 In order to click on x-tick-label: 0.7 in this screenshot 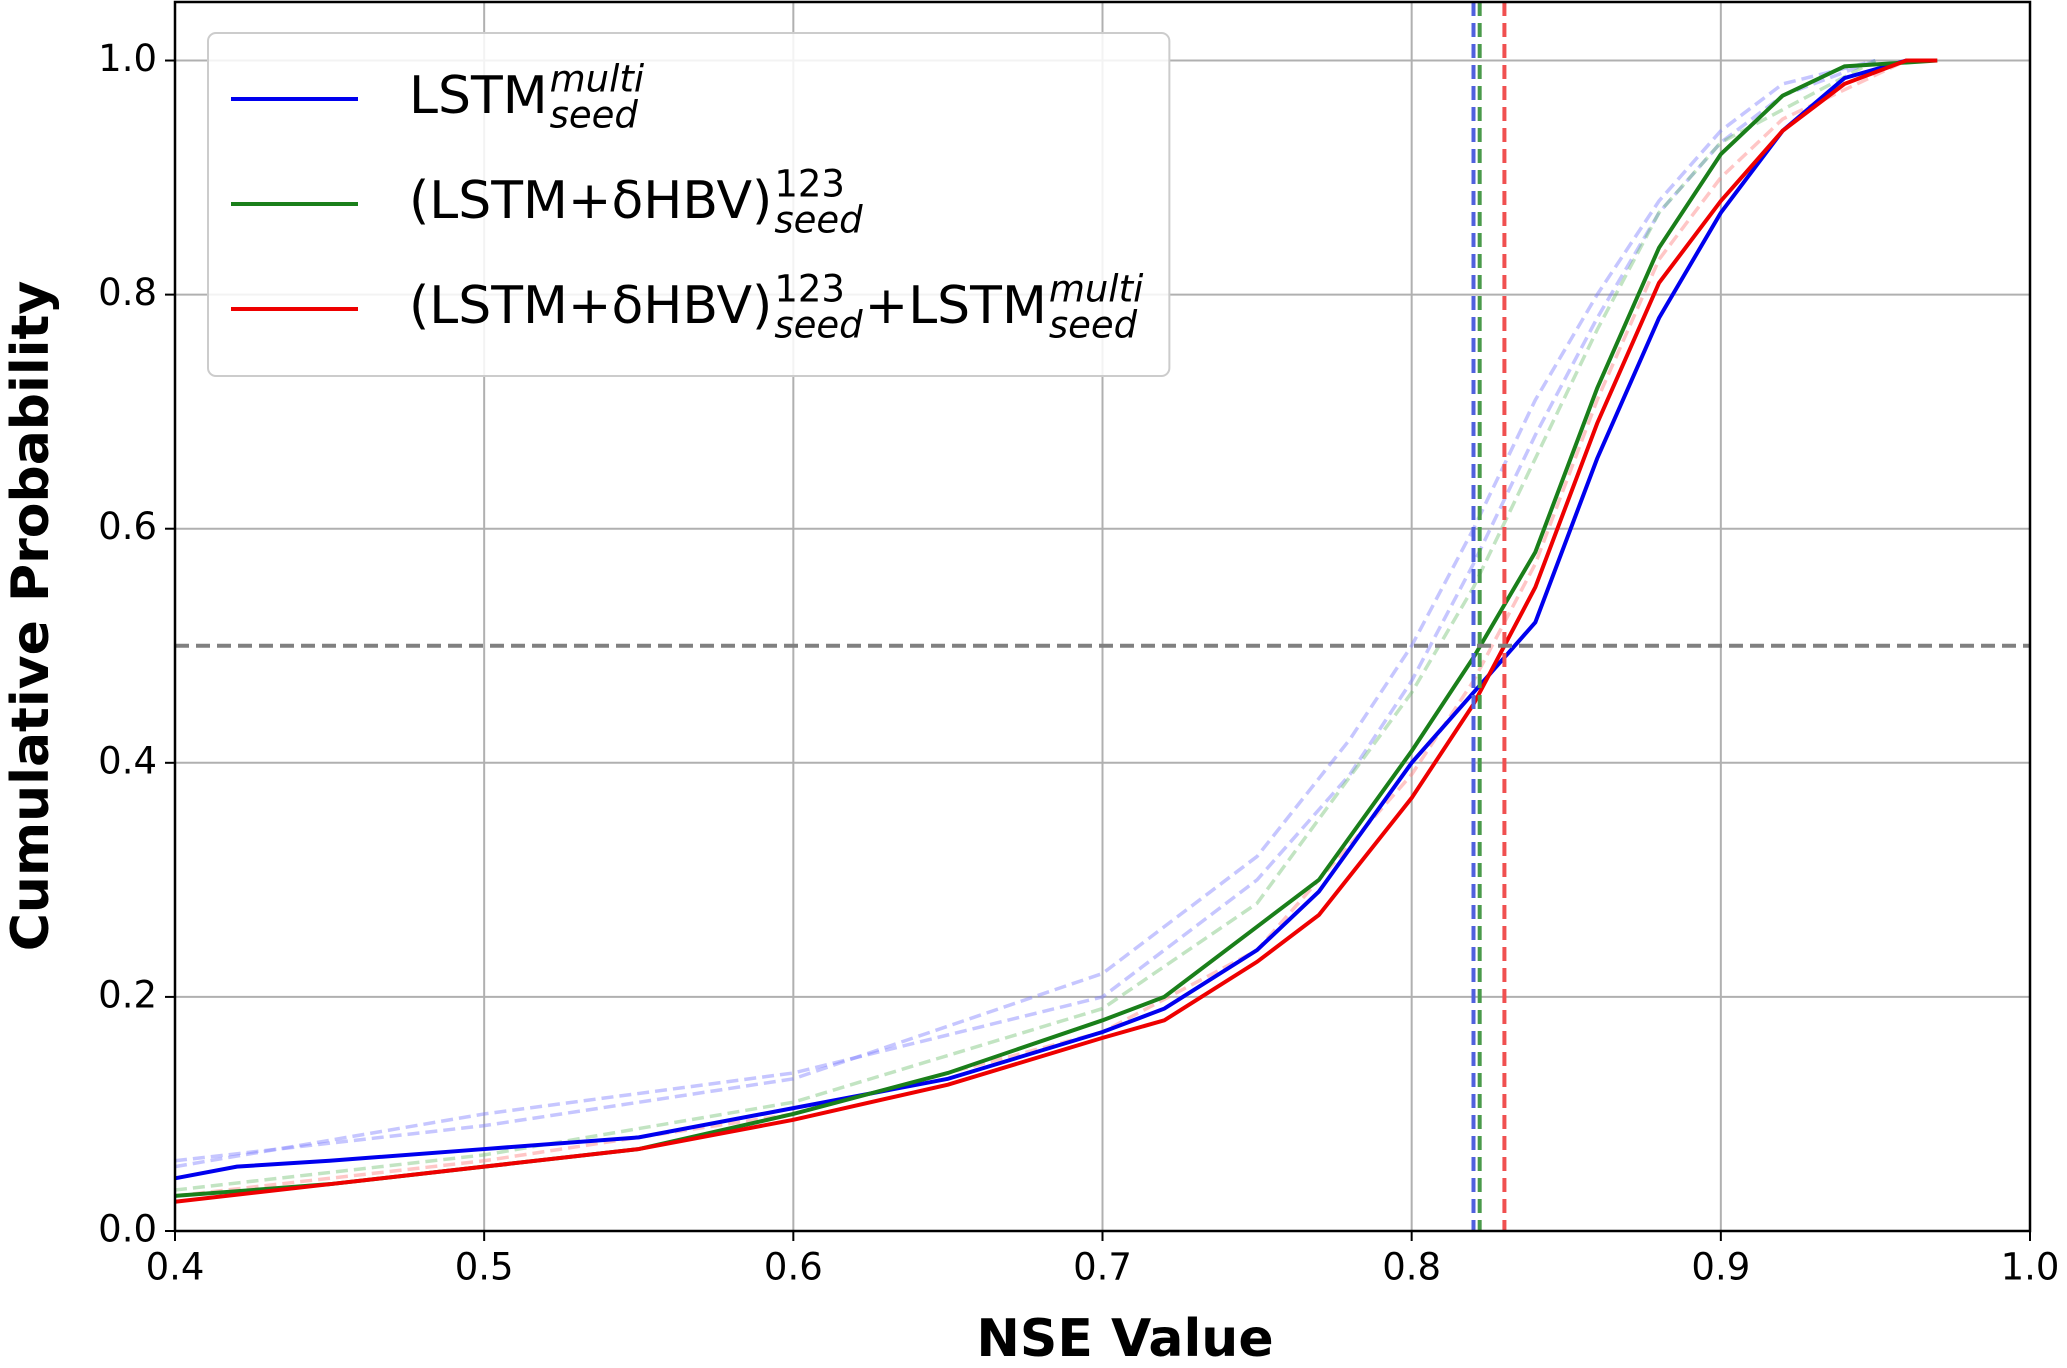, I will do `click(1102, 1267)`.